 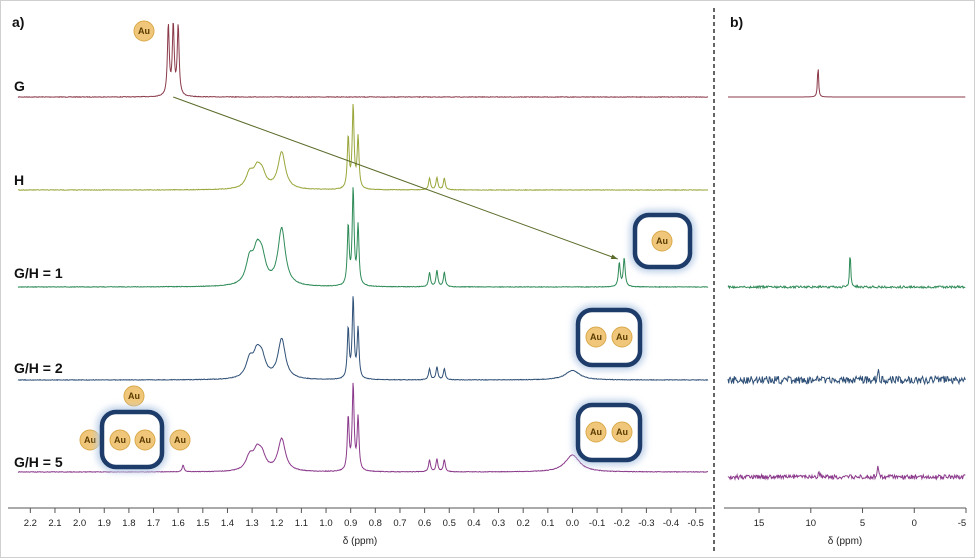 What do you see at coordinates (325, 523) in the screenshot?
I see `axis-a-tick-label: 1.0` at bounding box center [325, 523].